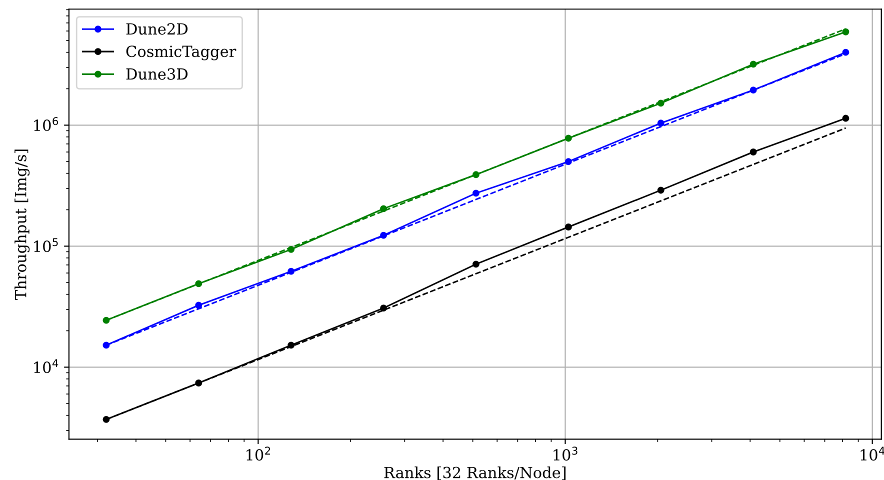 This screenshot has height=480, width=884. What do you see at coordinates (46, 124) in the screenshot?
I see `y-tick-label: 10$^{6}$` at bounding box center [46, 124].